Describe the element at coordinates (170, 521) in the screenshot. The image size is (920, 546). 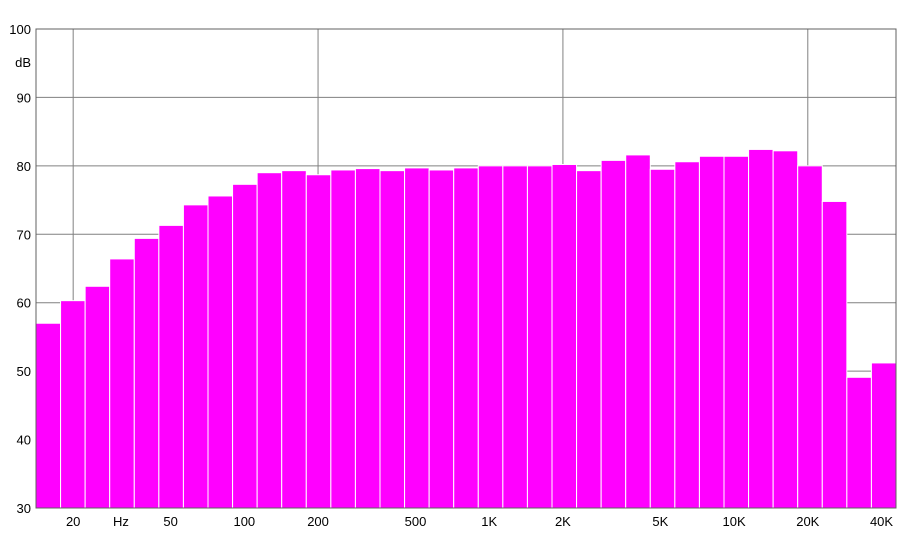
I see `x-tick-label: 50` at that location.